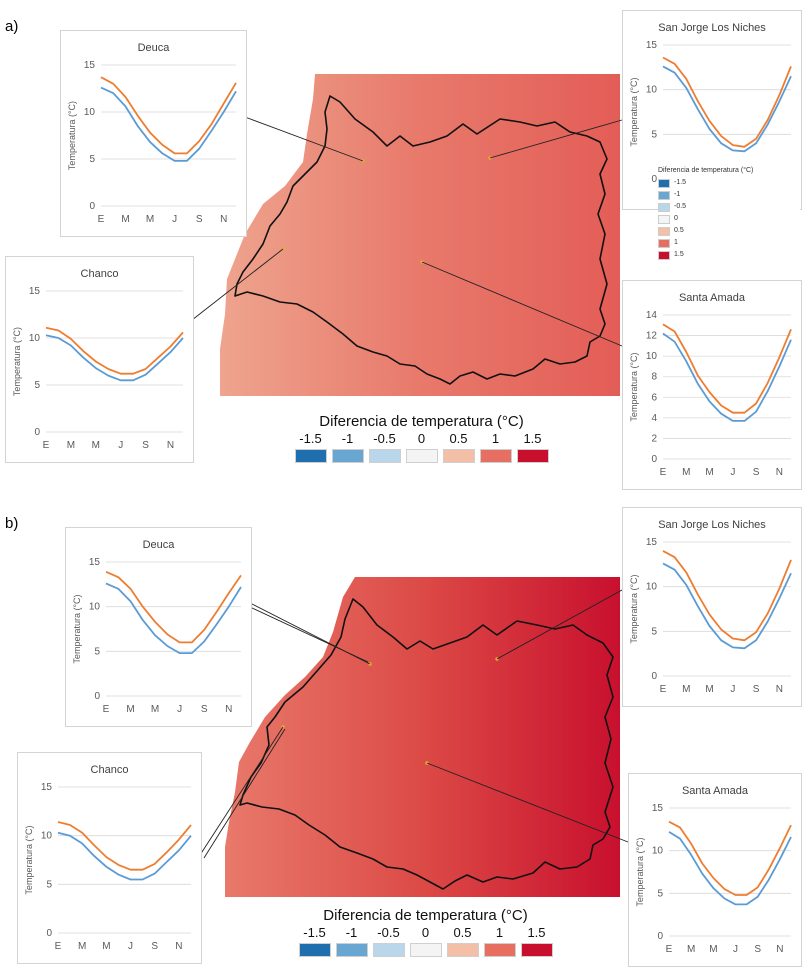 The width and height of the screenshot is (802, 968). Describe the element at coordinates (676, 242) in the screenshot. I see `mini-legend-label: 1` at that location.